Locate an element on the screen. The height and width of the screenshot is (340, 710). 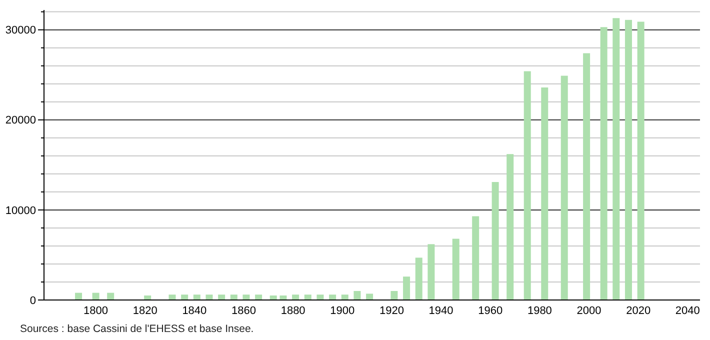
x-tick-label: 1840 is located at coordinates (194, 311).